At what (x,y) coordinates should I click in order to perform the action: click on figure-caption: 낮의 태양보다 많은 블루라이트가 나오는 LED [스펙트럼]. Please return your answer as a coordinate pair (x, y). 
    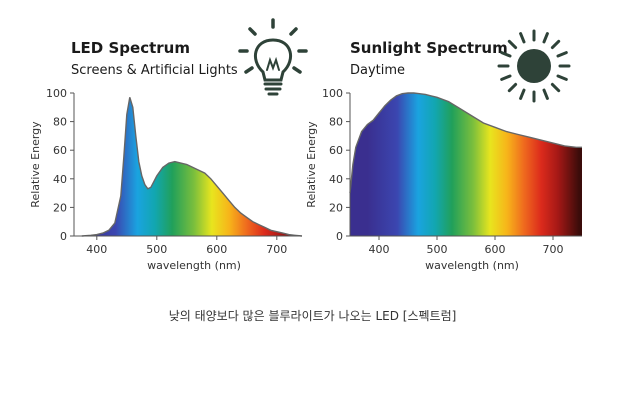
    Looking at the image, I should click on (312, 316).